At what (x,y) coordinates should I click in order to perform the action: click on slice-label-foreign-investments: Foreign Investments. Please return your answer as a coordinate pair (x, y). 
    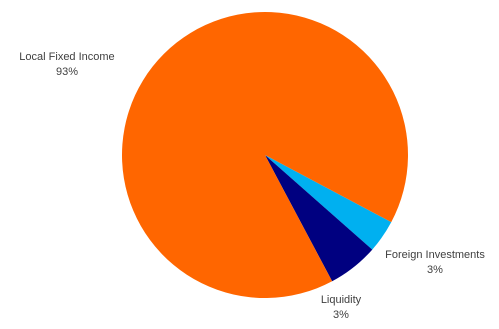
    Looking at the image, I should click on (435, 255).